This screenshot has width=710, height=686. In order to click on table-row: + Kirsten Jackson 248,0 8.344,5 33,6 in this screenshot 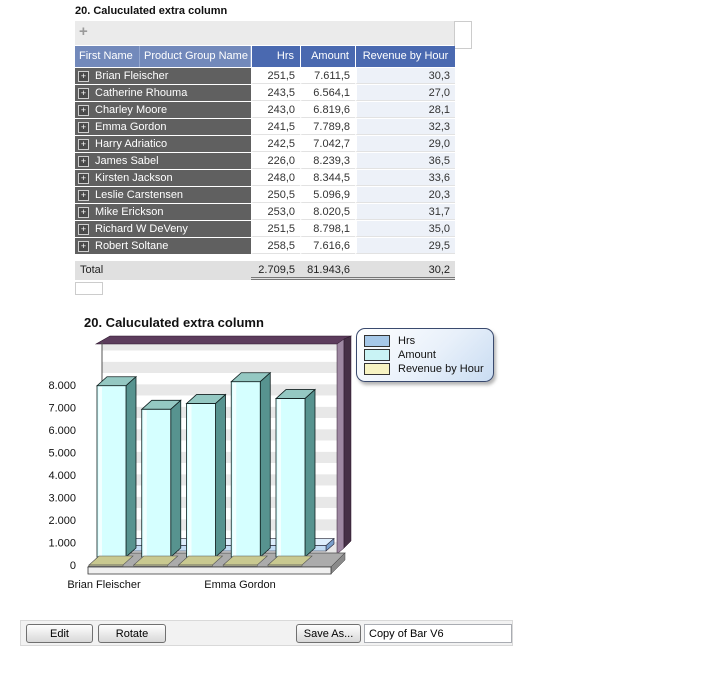, I will do `click(265, 178)`.